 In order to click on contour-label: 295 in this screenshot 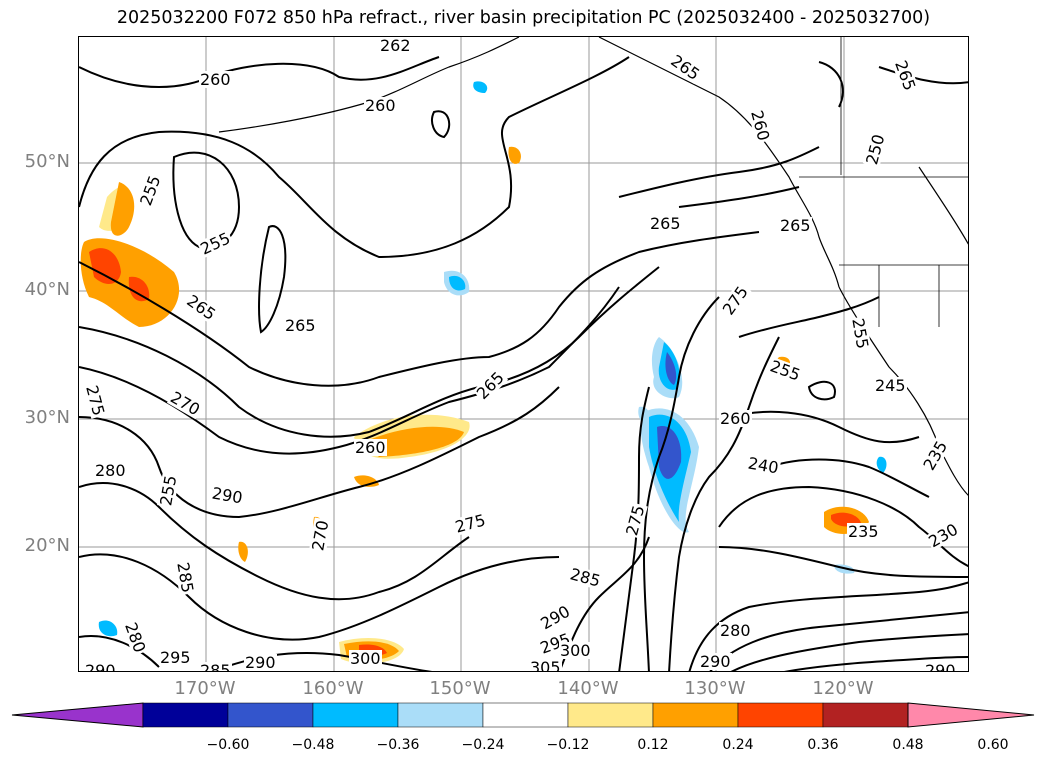, I will do `click(175, 657)`.